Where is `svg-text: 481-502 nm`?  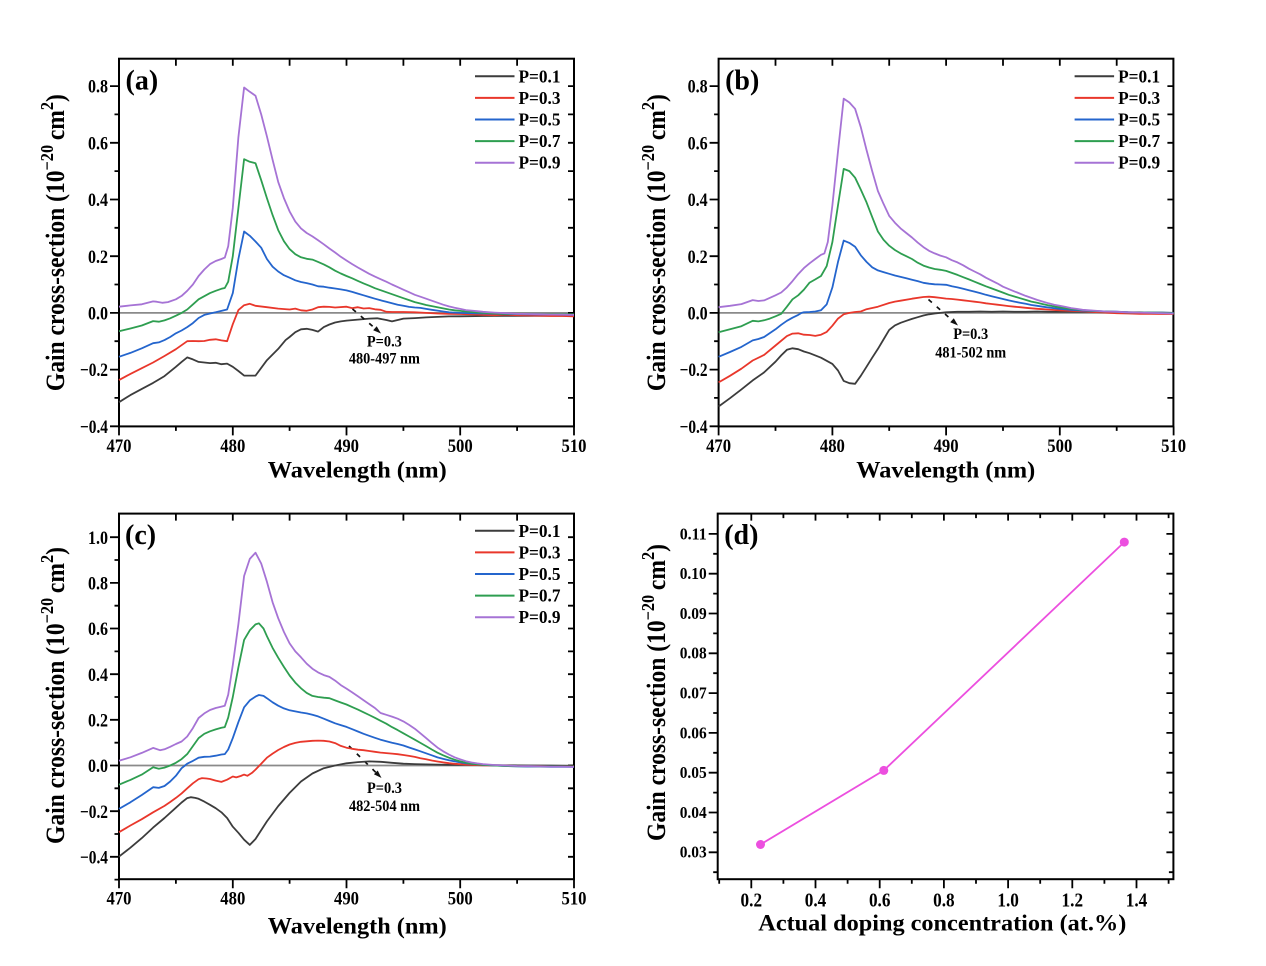
svg-text: 481-502 nm is located at coordinates (970, 353).